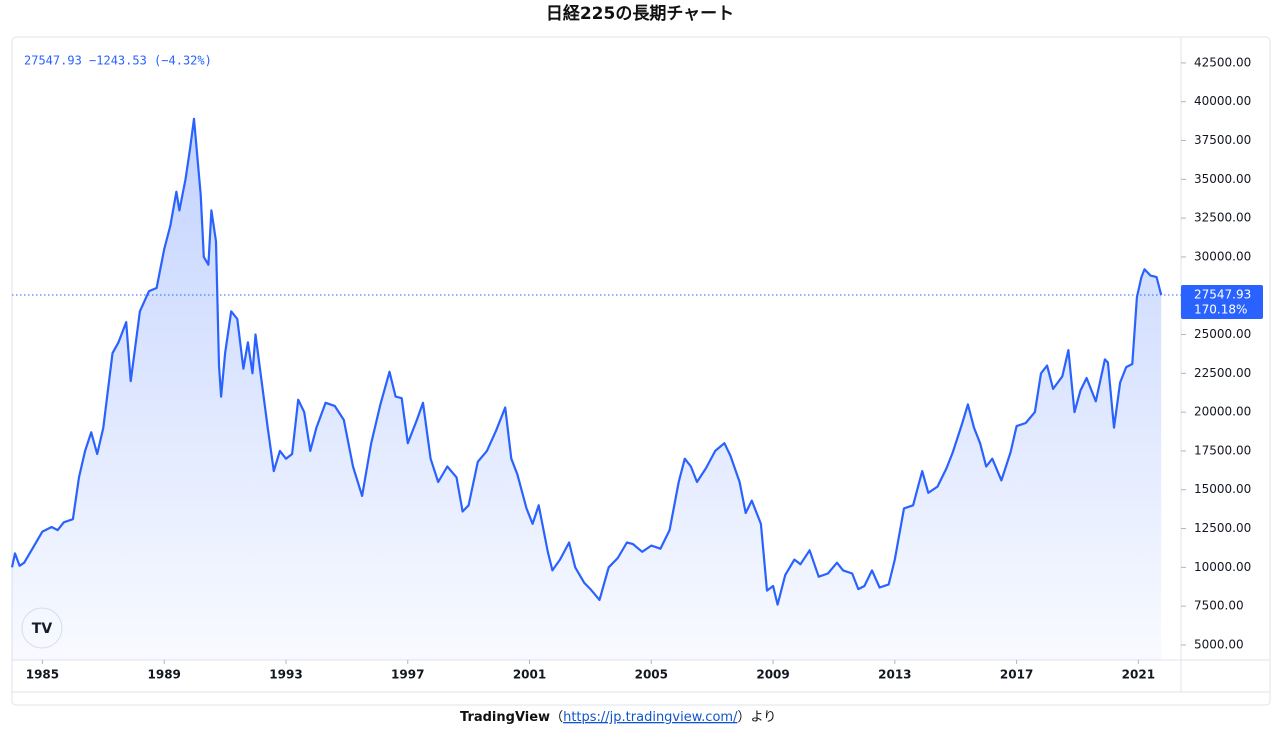 The height and width of the screenshot is (732, 1280). I want to click on x-tick-label: 2001, so click(529, 675).